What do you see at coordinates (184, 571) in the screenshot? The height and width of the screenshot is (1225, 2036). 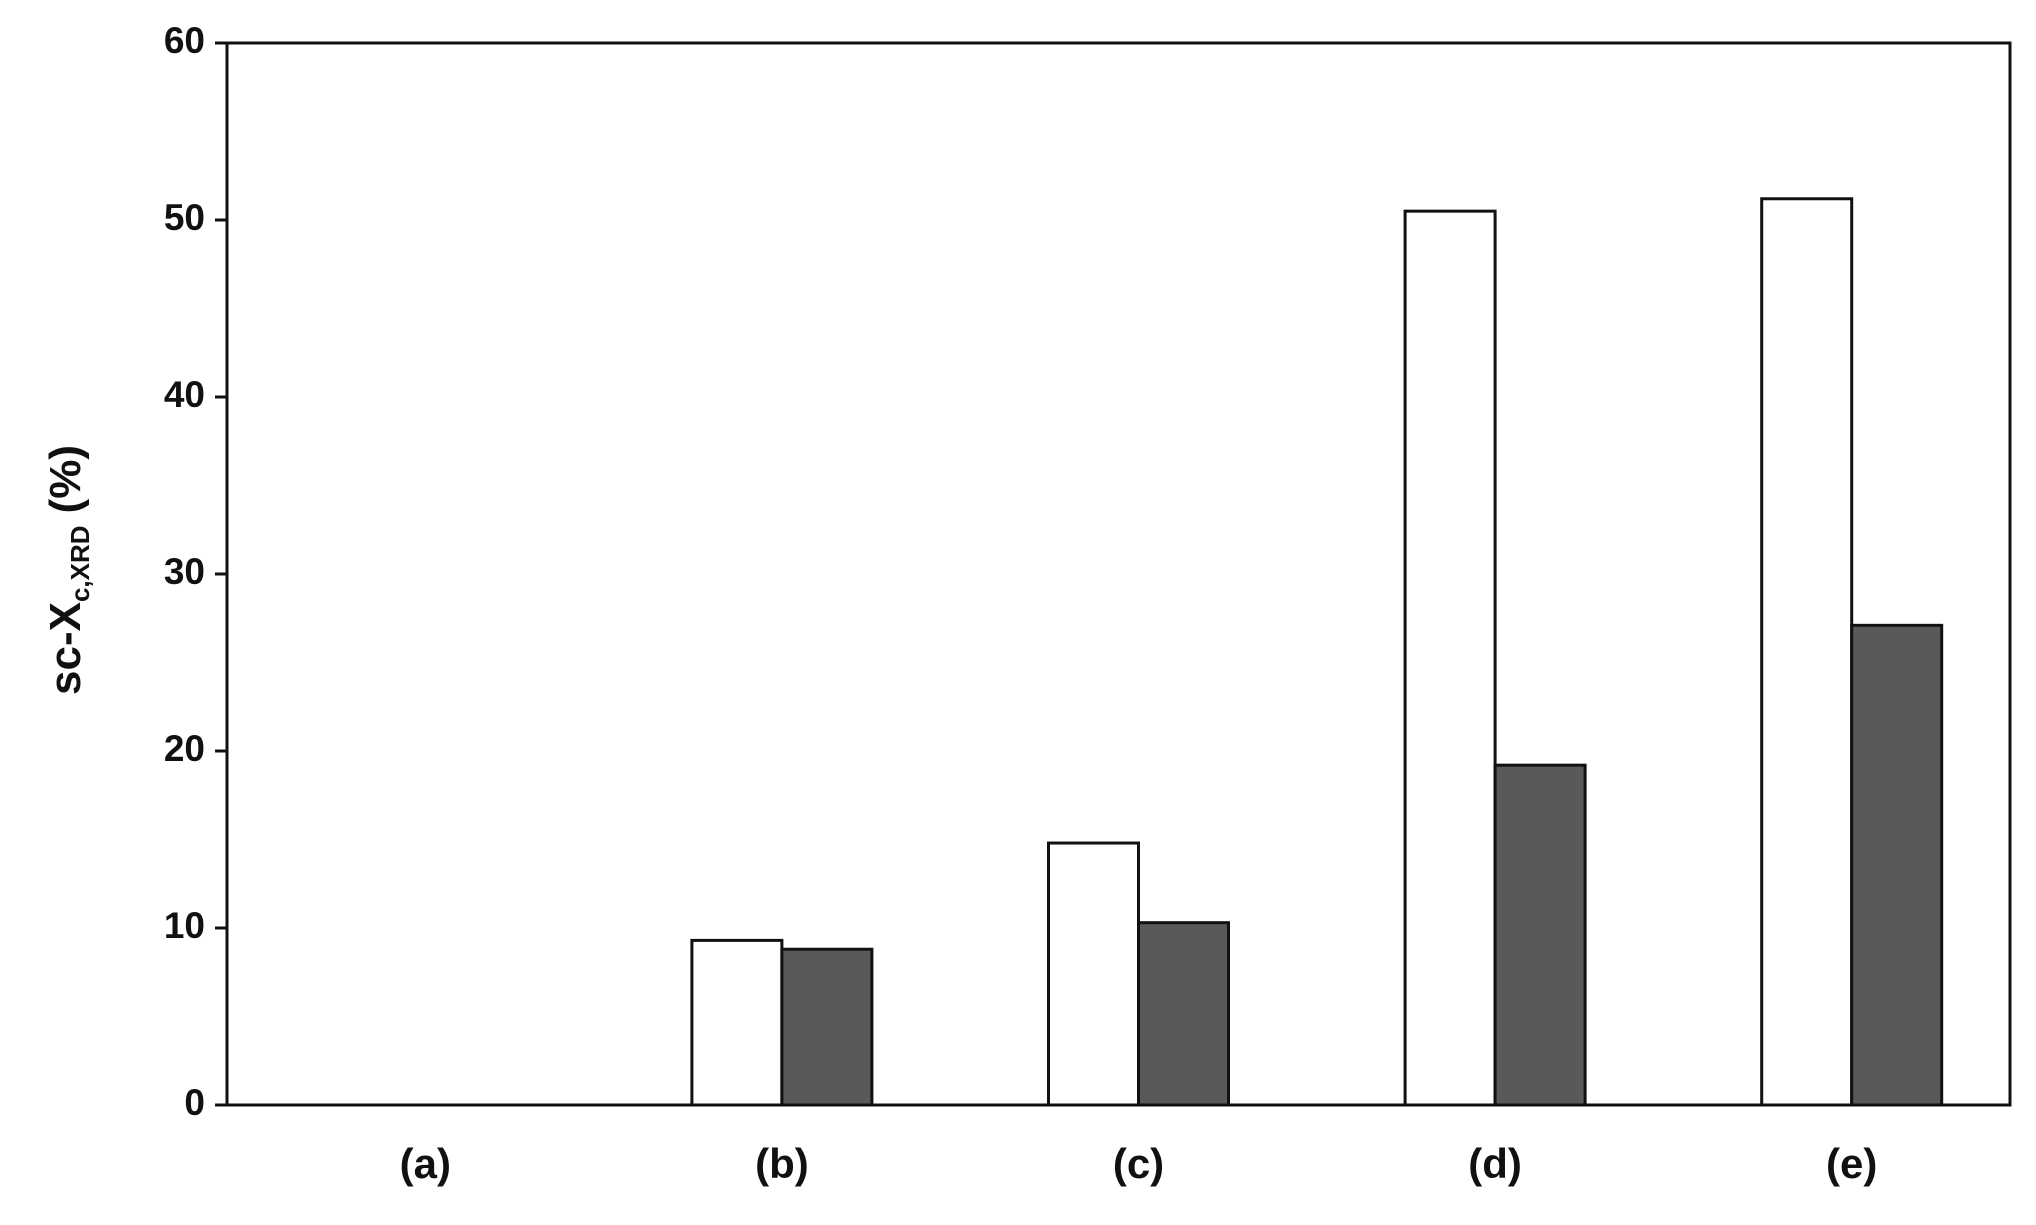 I see `y-tick-label: 30` at bounding box center [184, 571].